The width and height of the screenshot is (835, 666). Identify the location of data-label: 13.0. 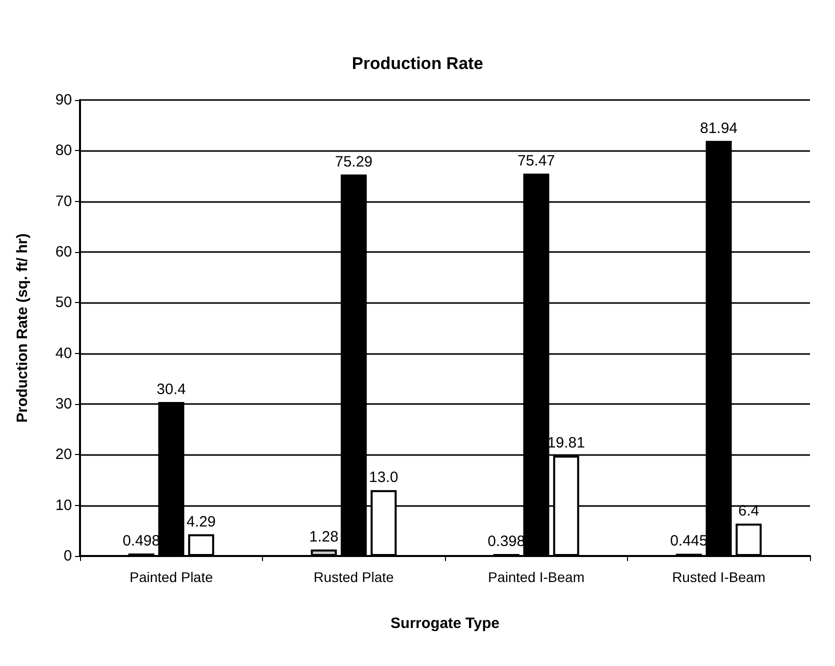
(383, 477).